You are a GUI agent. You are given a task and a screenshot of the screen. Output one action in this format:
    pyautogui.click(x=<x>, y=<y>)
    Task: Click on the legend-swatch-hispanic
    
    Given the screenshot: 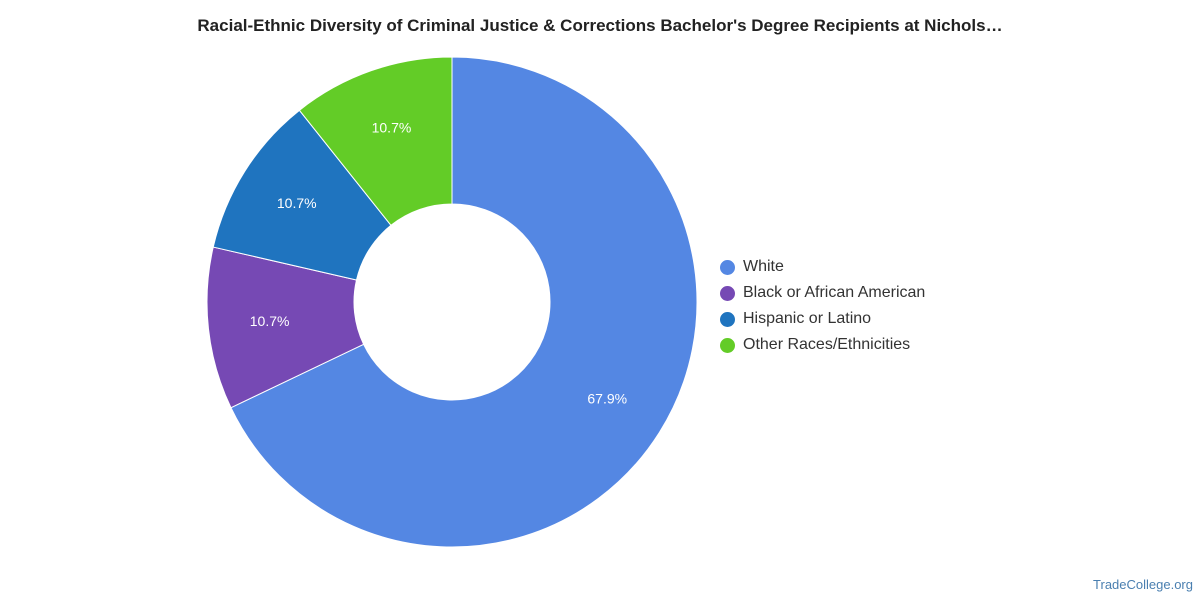 What is the action you would take?
    pyautogui.click(x=727, y=319)
    